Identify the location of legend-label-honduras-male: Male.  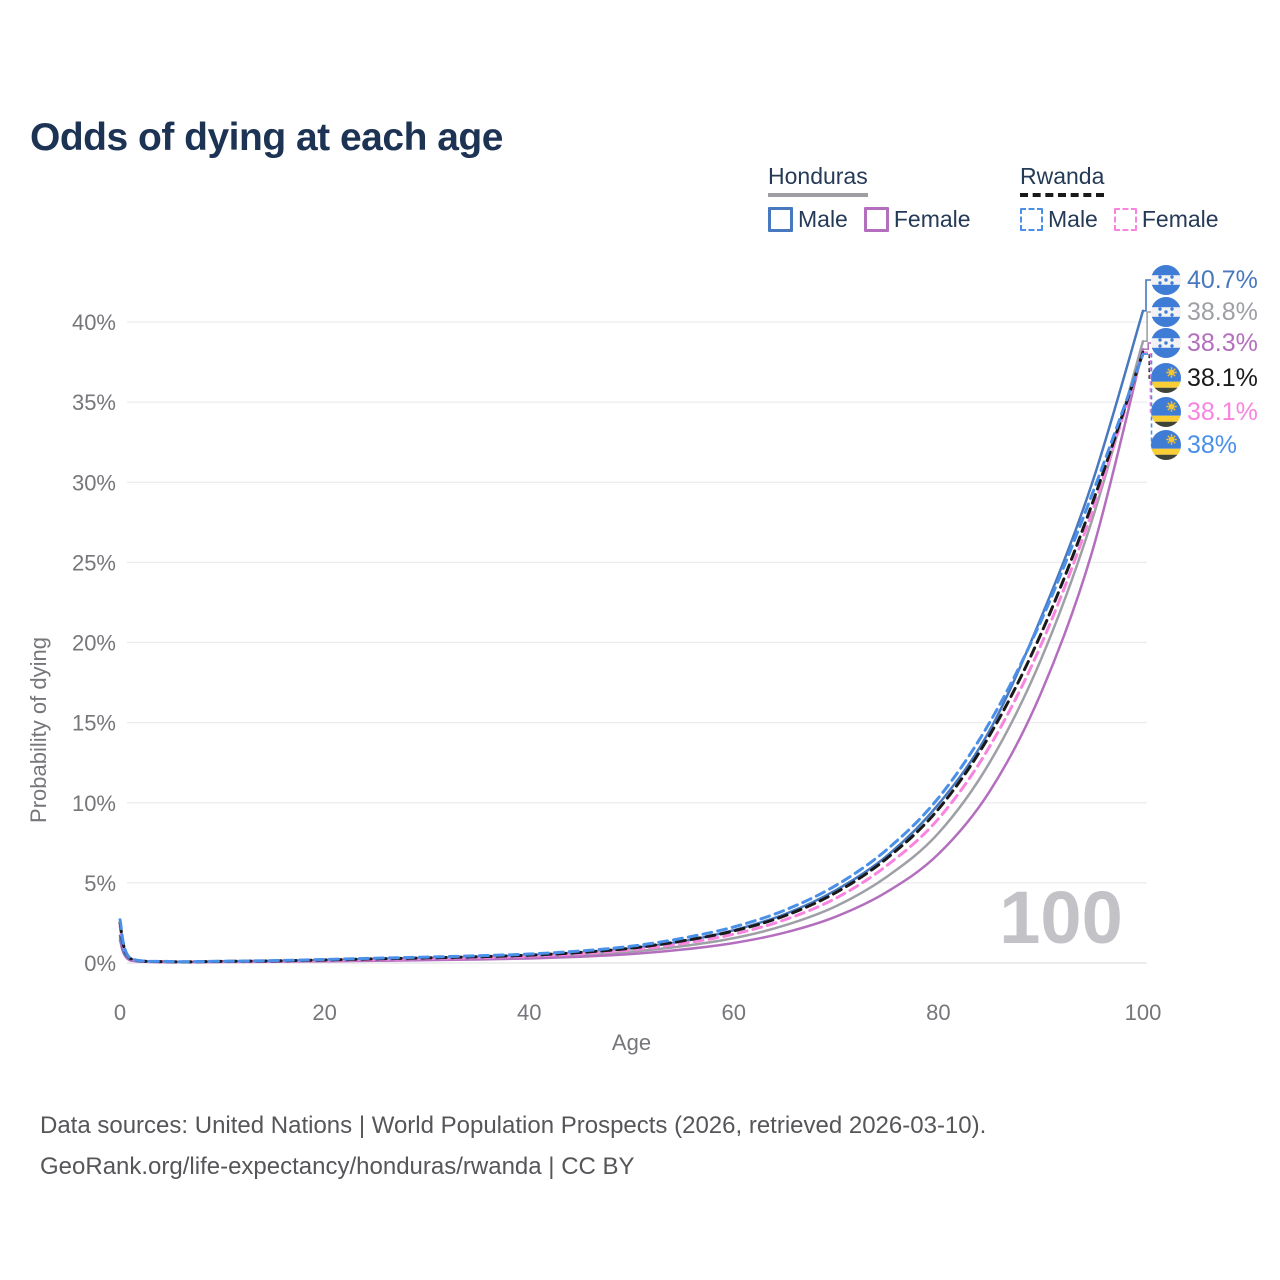
(823, 219).